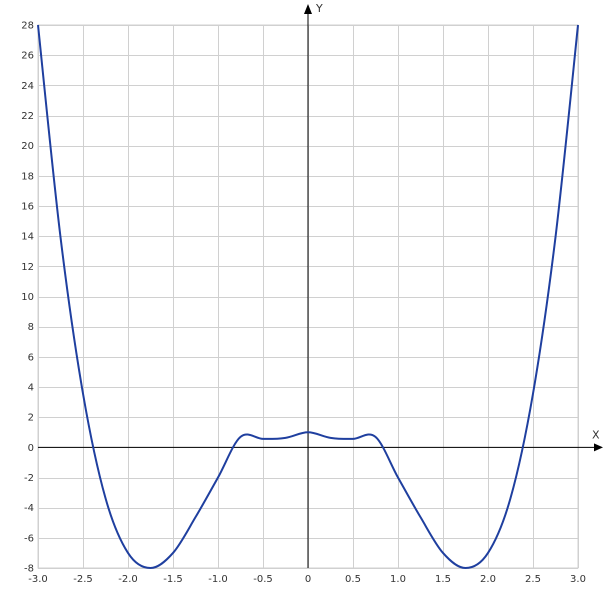 Image resolution: width=608 pixels, height=610 pixels. What do you see at coordinates (38, 579) in the screenshot?
I see `x-tick-label: -3.0` at bounding box center [38, 579].